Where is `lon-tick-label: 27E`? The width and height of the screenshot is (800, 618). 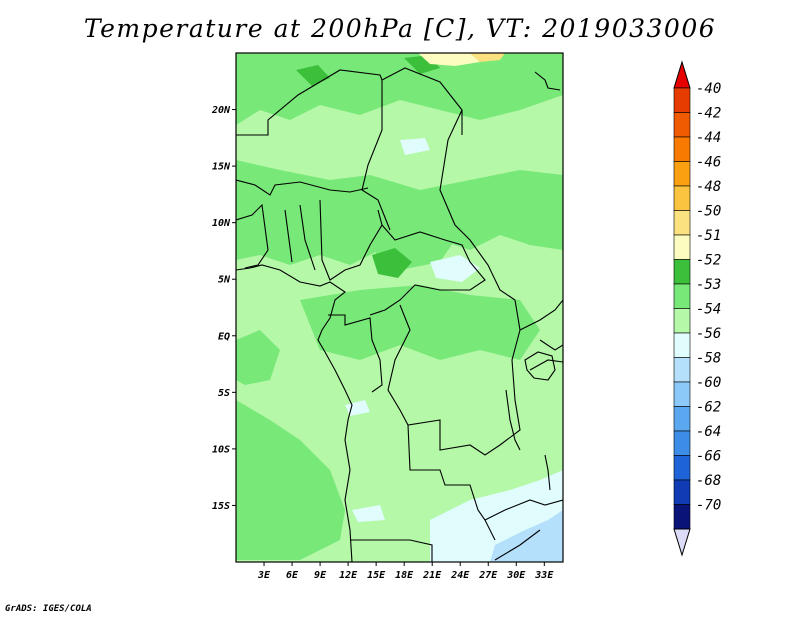
lon-tick-label: 27E is located at coordinates (488, 575).